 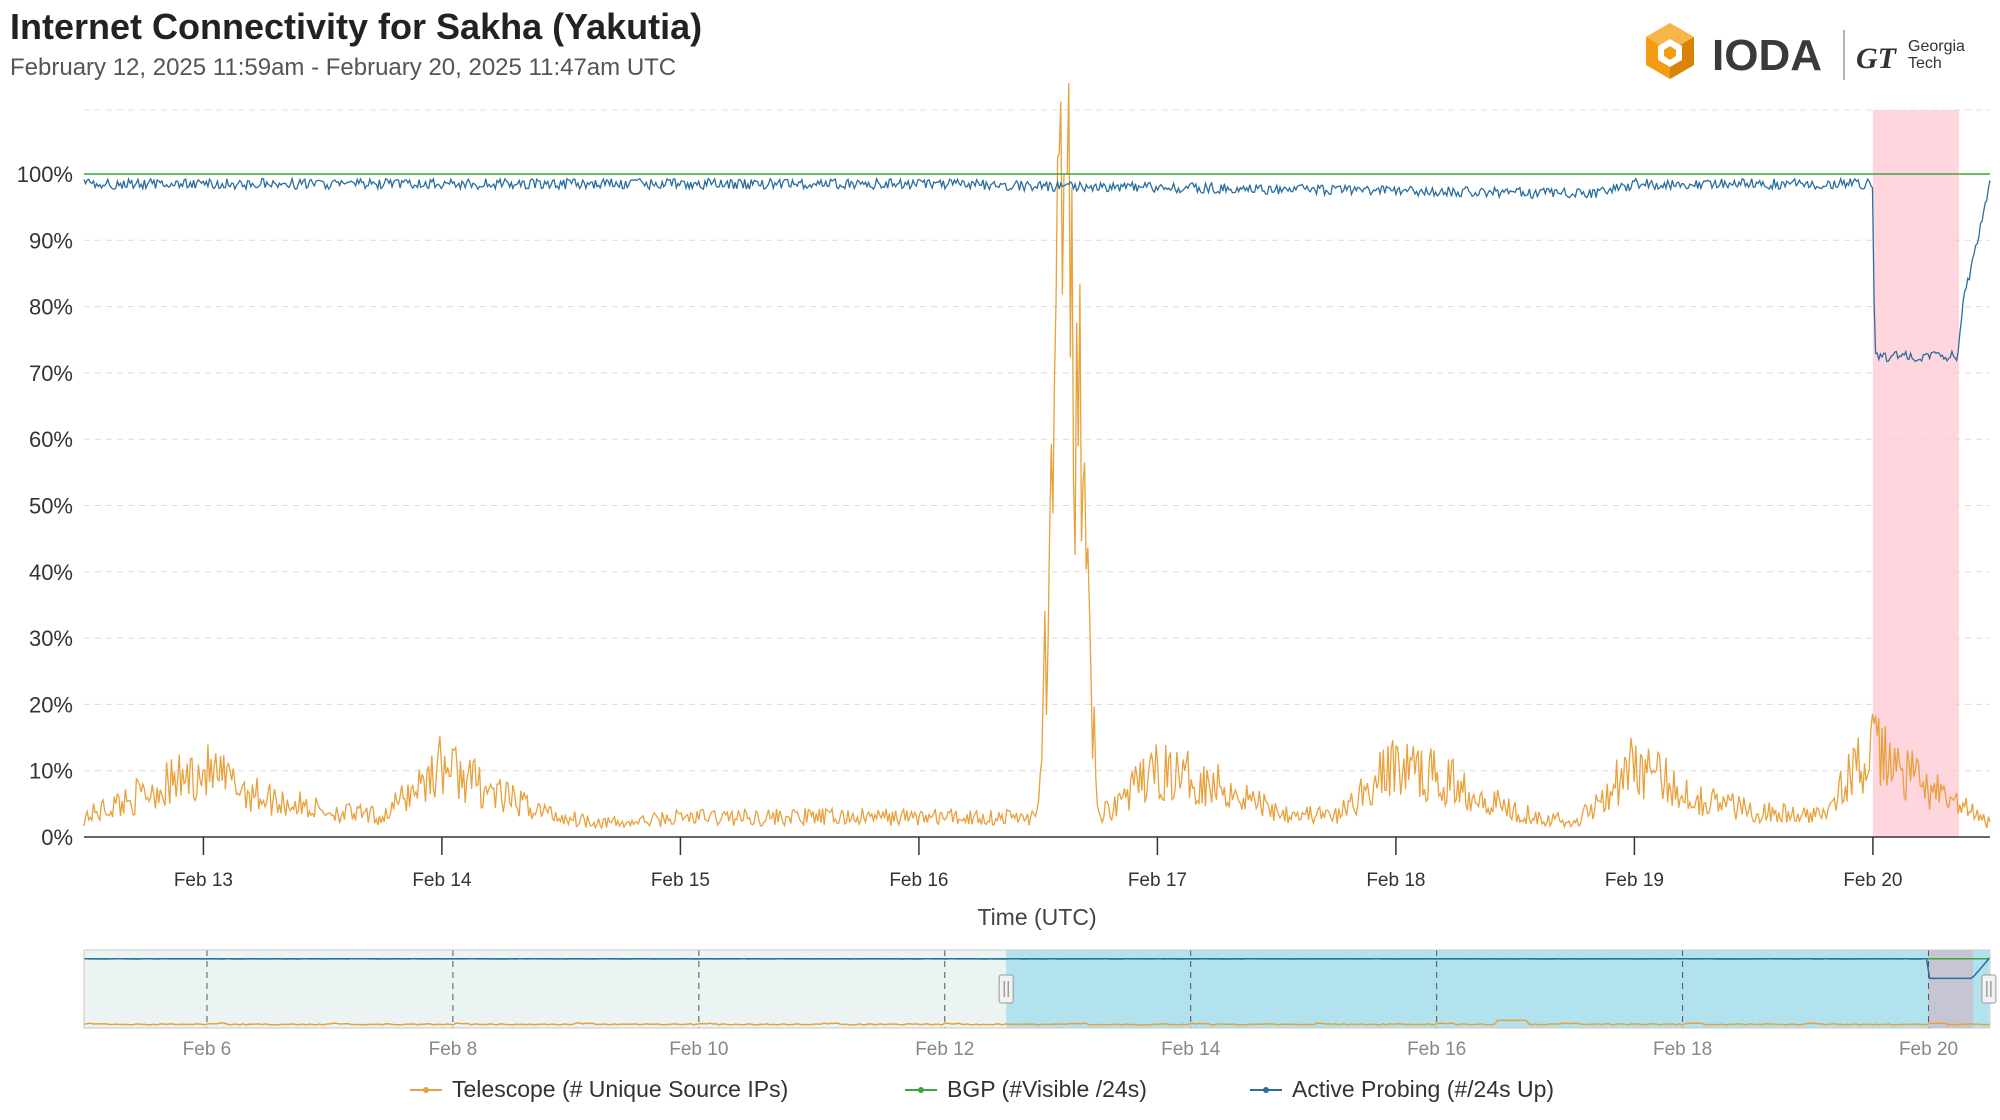 I want to click on ioda-logo: IODA GT Georgia Tech, so click(x=1810, y=55).